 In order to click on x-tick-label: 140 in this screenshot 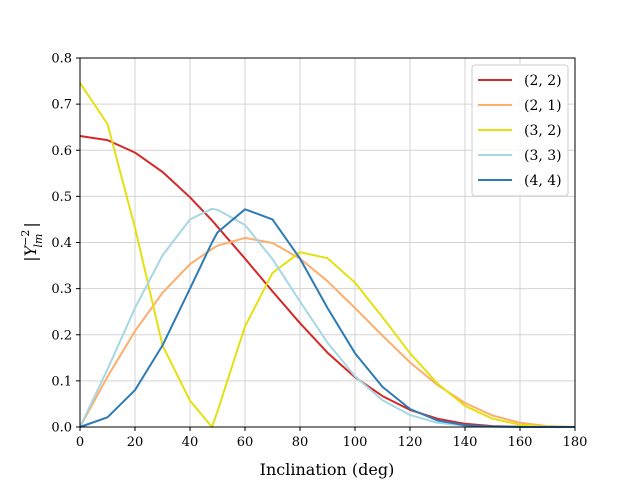, I will do `click(465, 442)`.